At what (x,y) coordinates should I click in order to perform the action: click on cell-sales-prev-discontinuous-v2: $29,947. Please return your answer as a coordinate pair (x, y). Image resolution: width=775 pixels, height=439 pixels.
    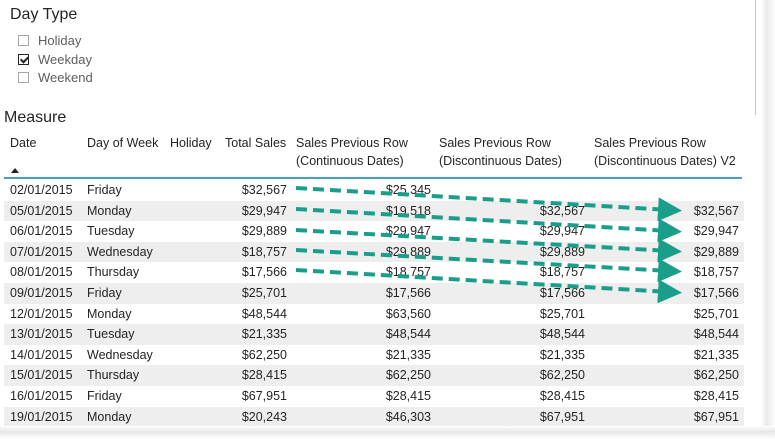
    Looking at the image, I should click on (716, 231).